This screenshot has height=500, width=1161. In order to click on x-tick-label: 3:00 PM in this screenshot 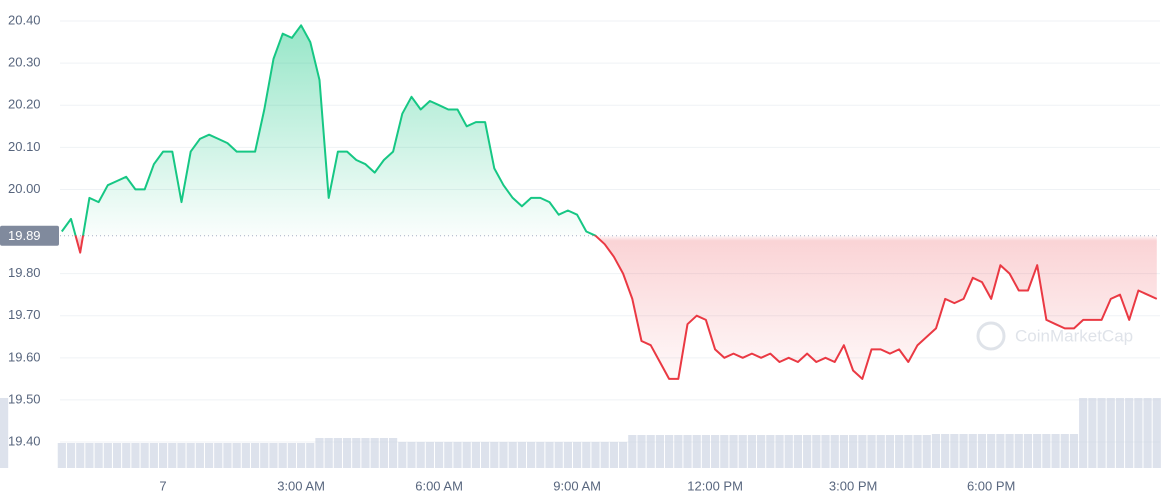, I will do `click(853, 485)`.